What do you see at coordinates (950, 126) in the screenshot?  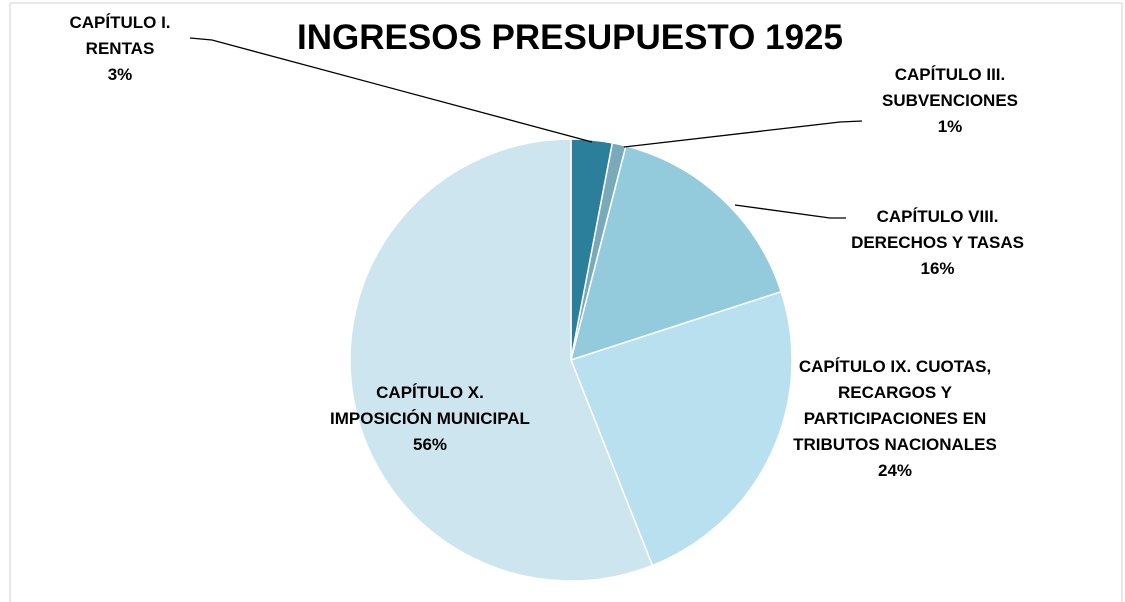 I see `value-label: 1%` at bounding box center [950, 126].